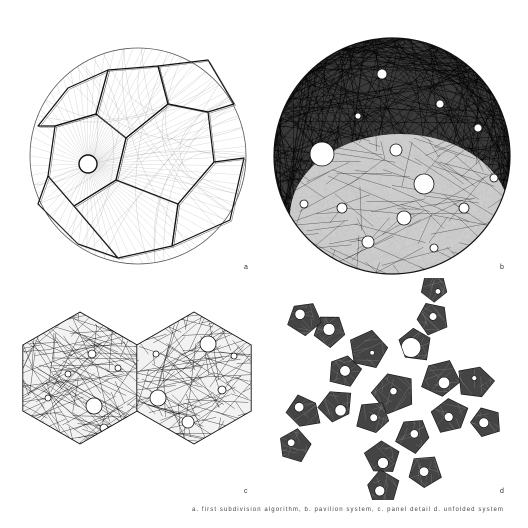  I want to click on panel-label-b: b, so click(502, 267).